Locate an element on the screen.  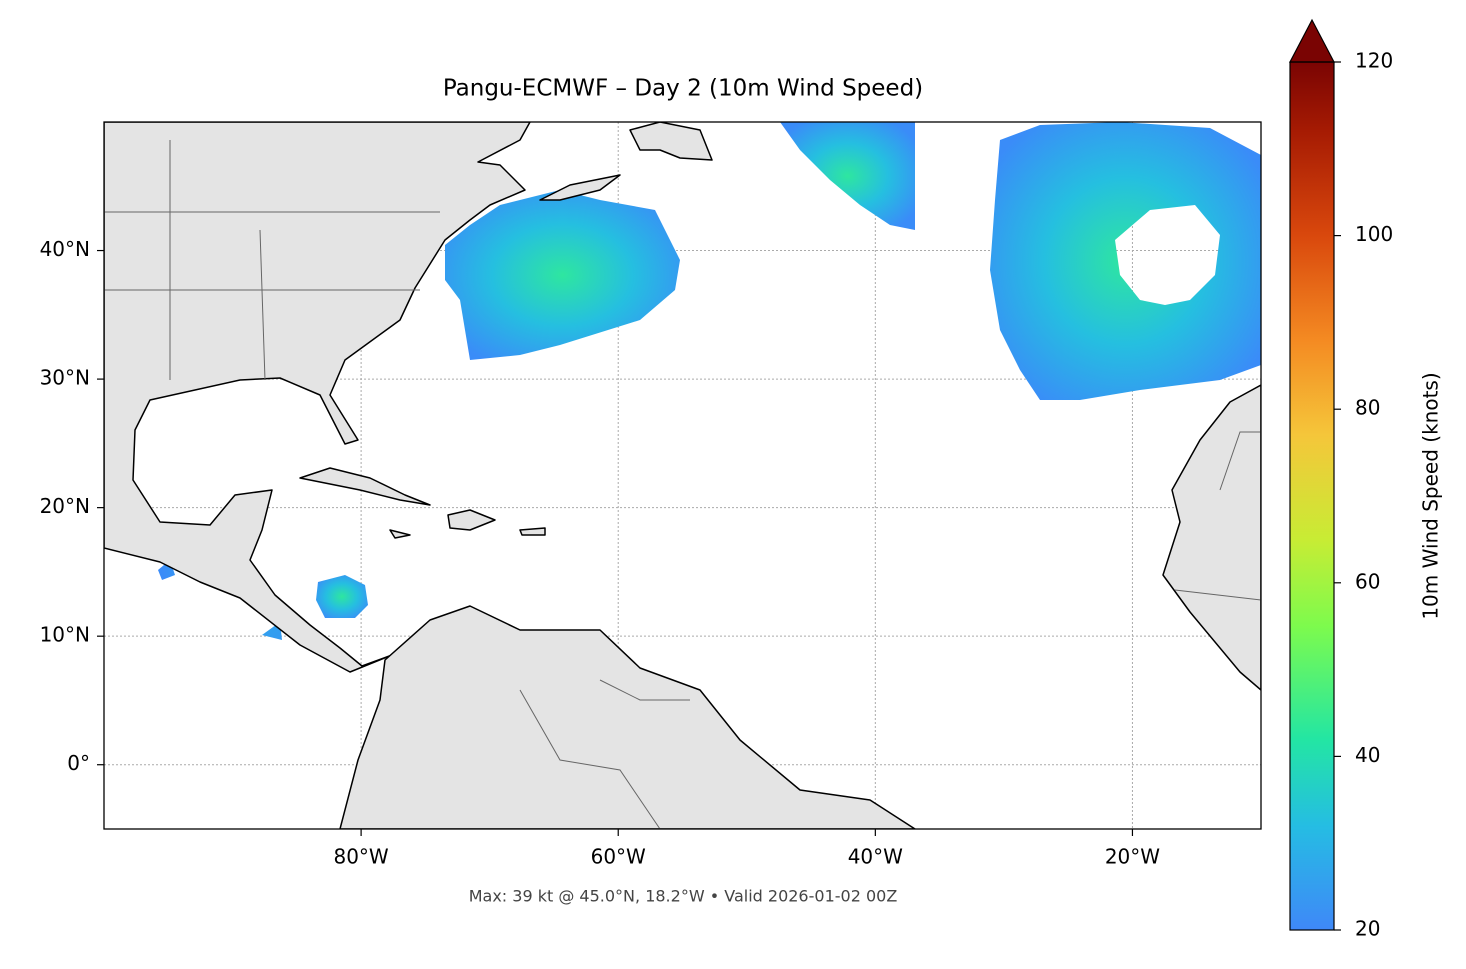
x-tick-label: 60°W is located at coordinates (618, 857).